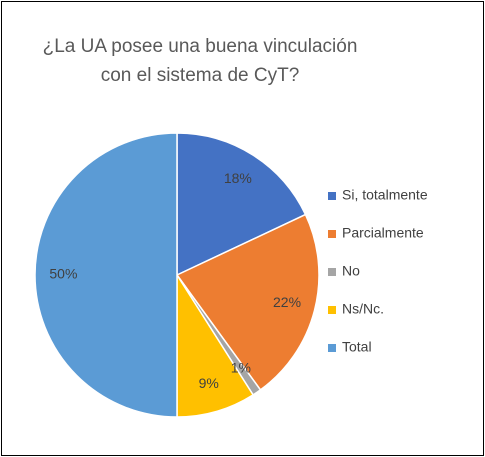 The image size is (485, 457). Describe the element at coordinates (209, 383) in the screenshot. I see `data-label: 9%` at that location.